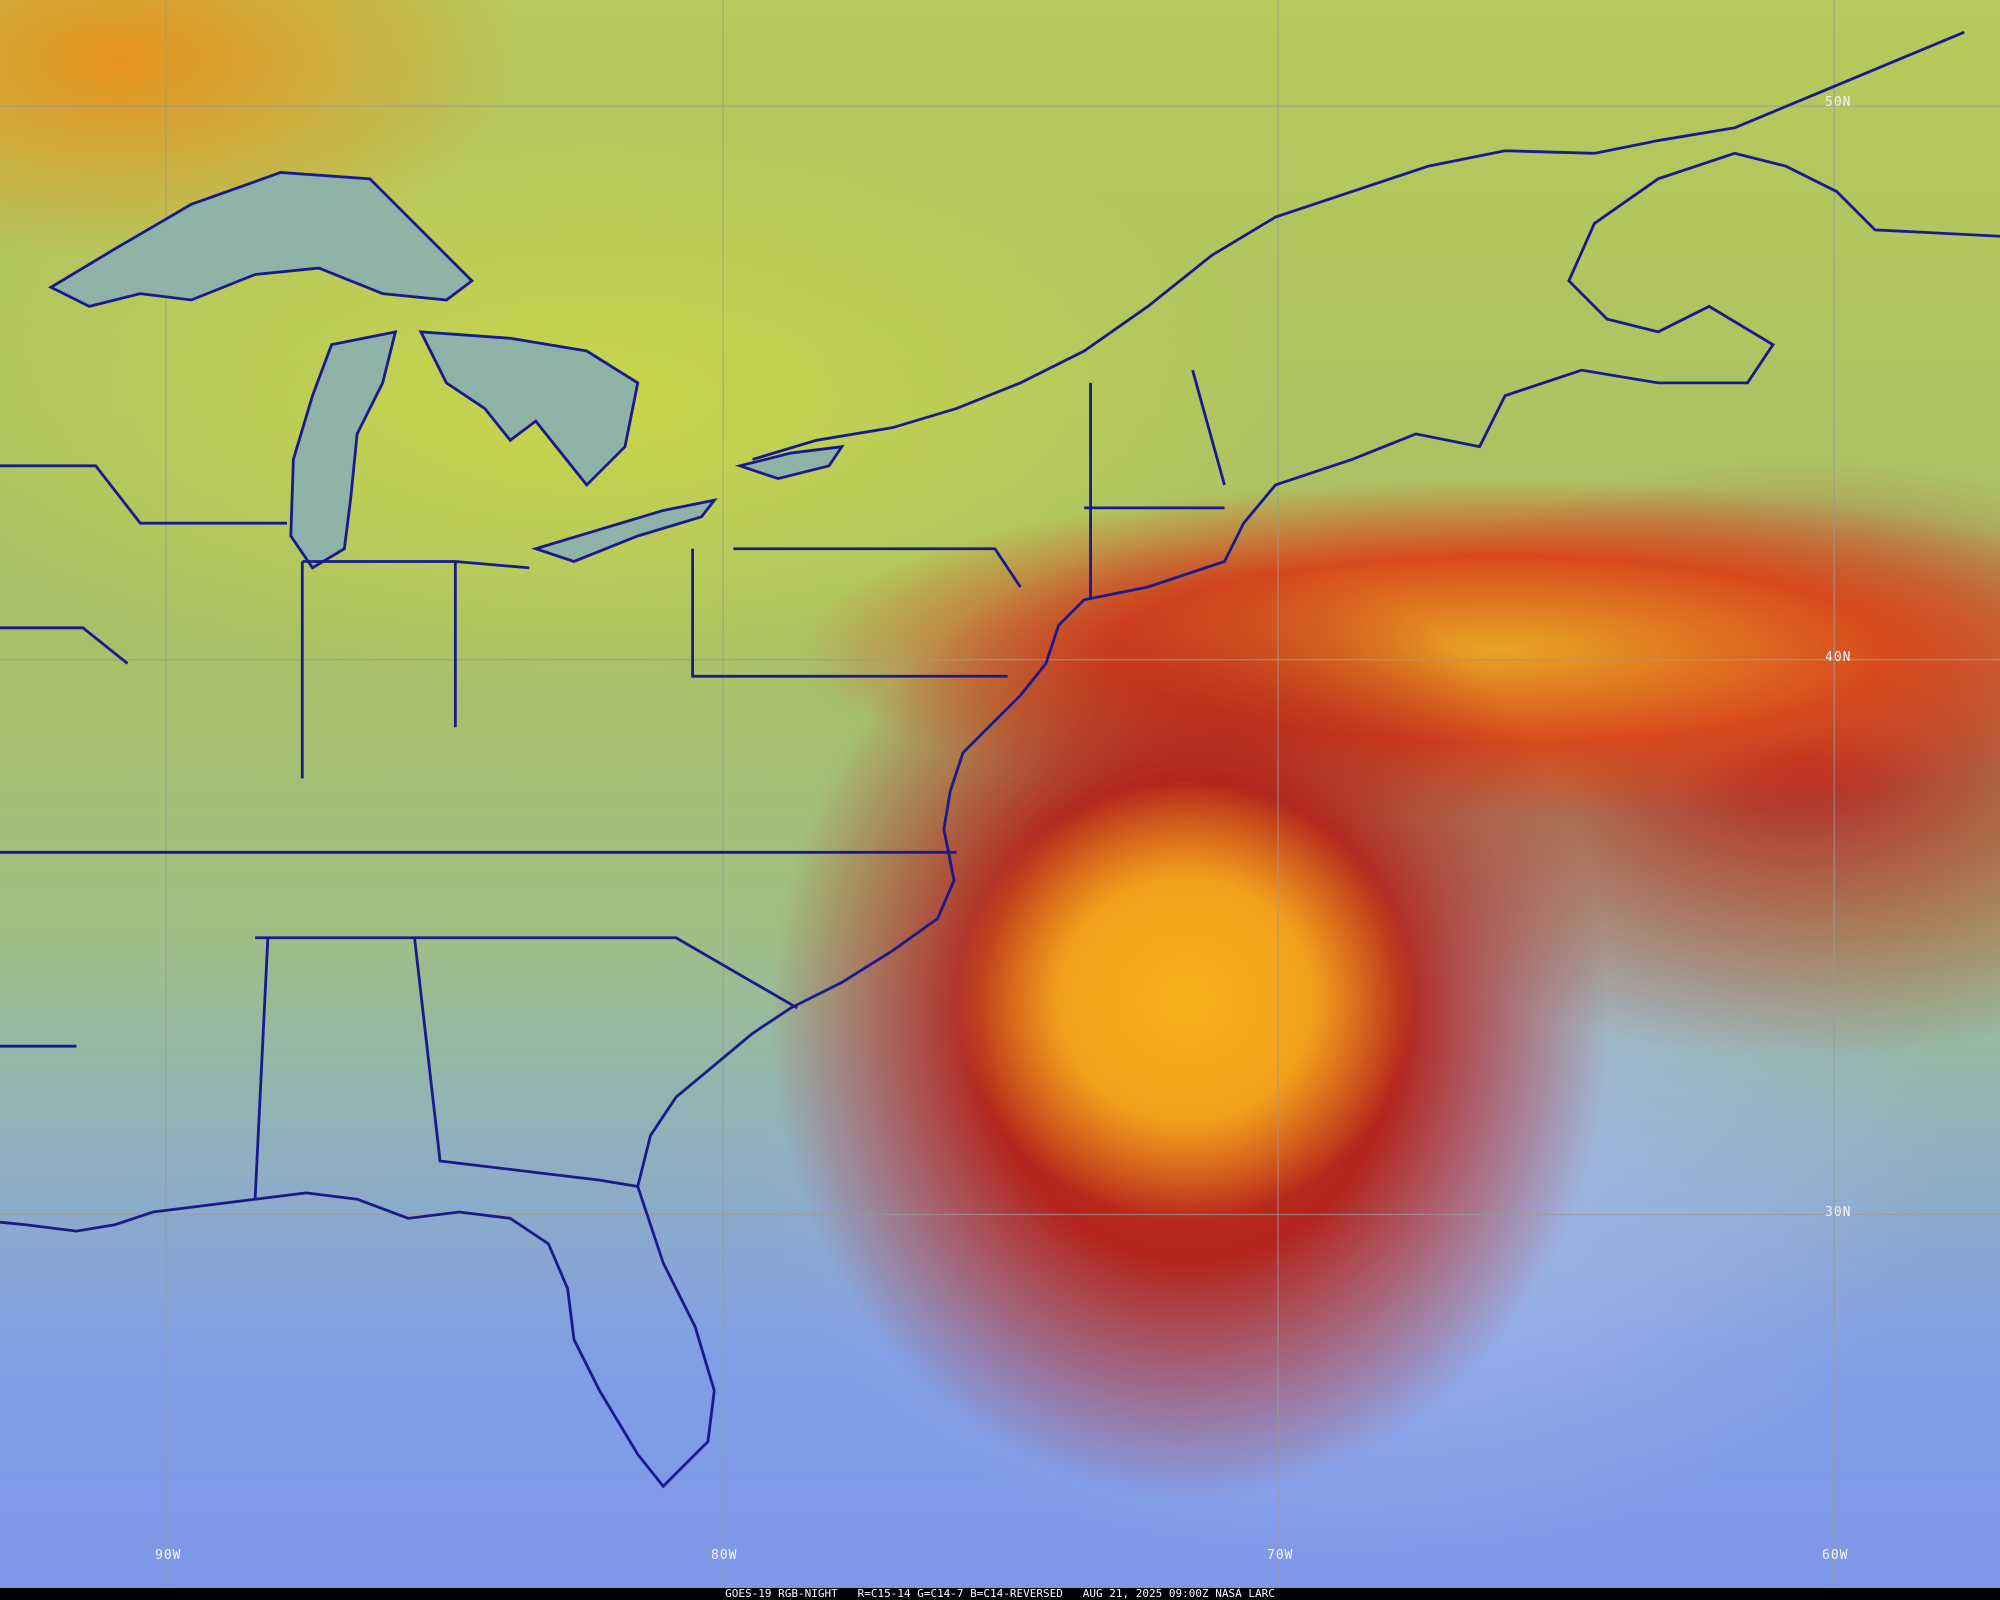 The width and height of the screenshot is (2000, 1600). I want to click on caption-source: NASA LARC, so click(1245, 1593).